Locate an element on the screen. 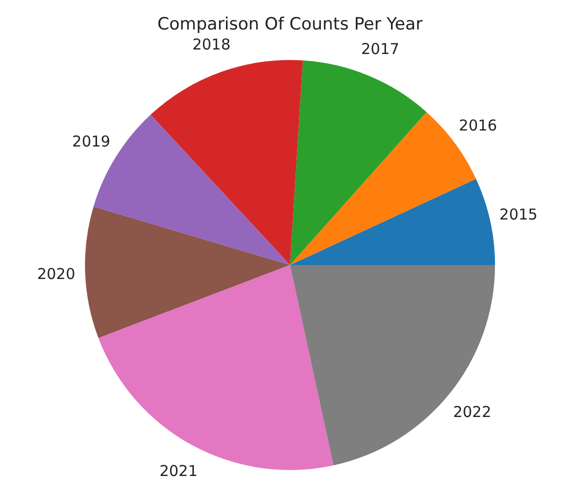 The height and width of the screenshot is (490, 570). slice-label: 2016 is located at coordinates (478, 125).